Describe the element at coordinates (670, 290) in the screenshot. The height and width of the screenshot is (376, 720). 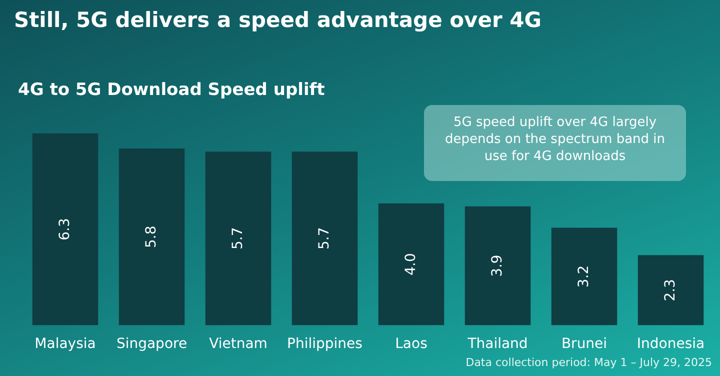
I see `data-label: 2.3` at that location.